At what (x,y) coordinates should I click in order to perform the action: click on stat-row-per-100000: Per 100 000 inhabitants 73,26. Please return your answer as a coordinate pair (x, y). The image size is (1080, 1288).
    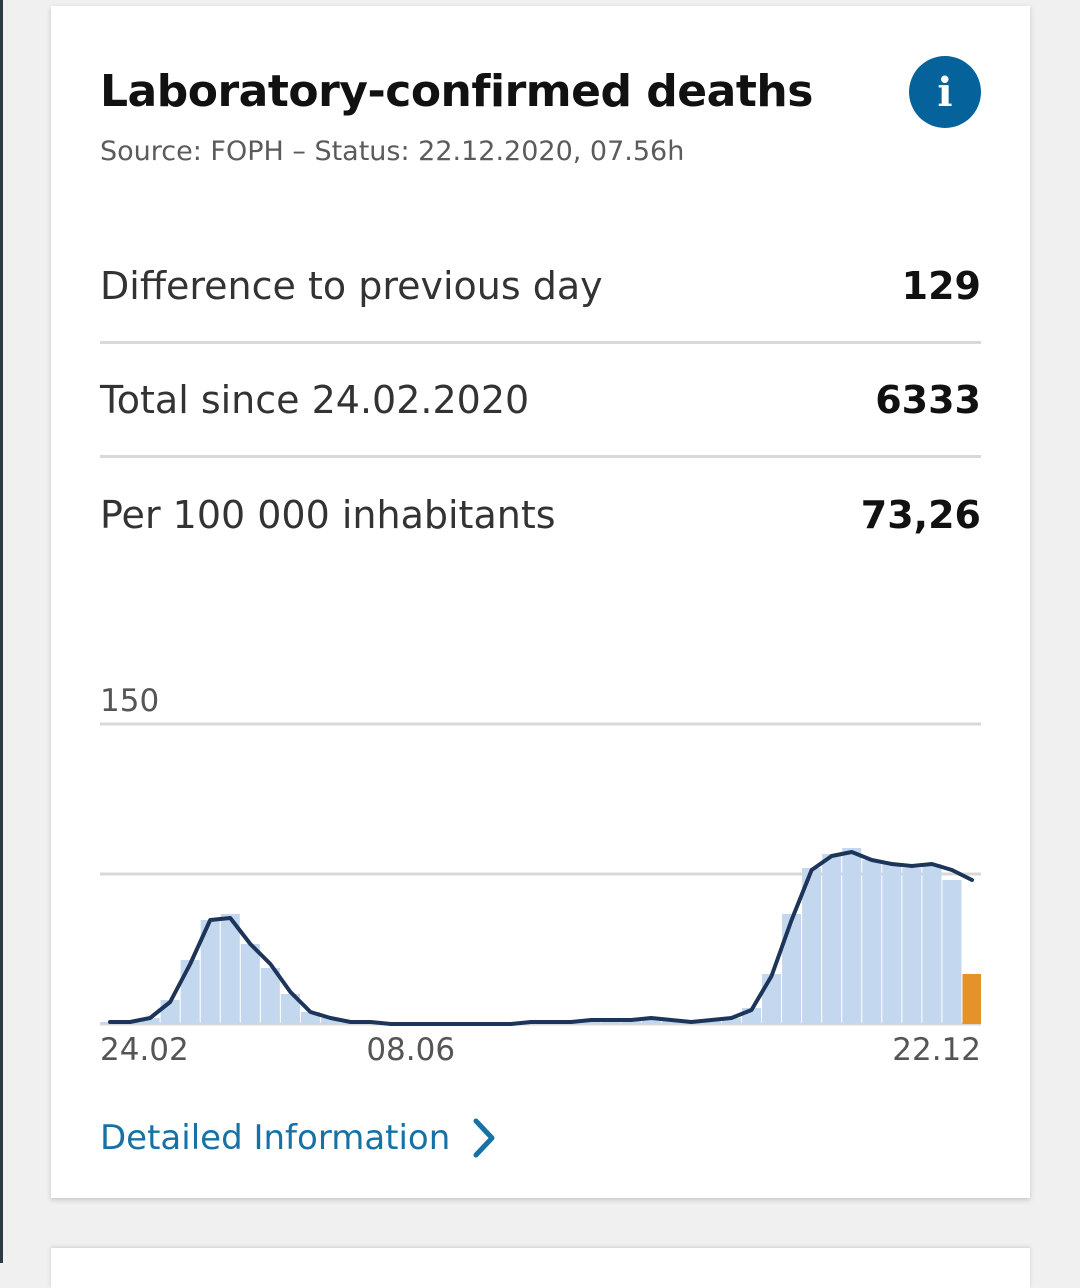
    Looking at the image, I should click on (540, 515).